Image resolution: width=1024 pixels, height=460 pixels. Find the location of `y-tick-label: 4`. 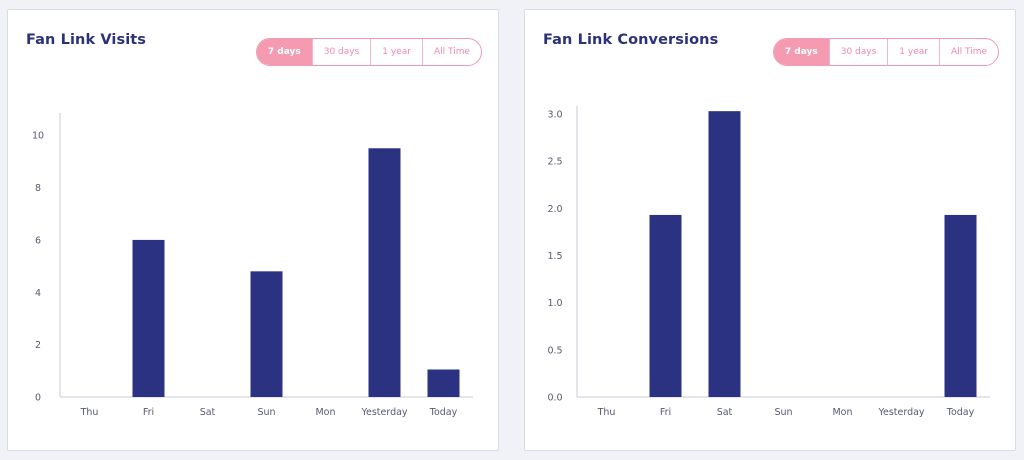

y-tick-label: 4 is located at coordinates (38, 293).